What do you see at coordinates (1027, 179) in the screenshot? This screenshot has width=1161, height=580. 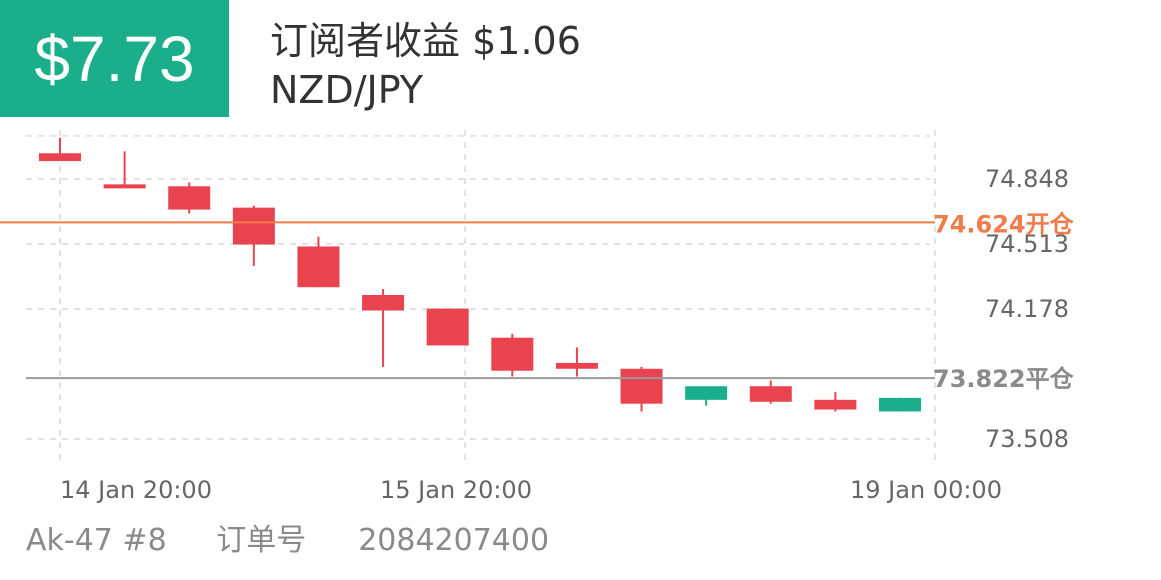 I see `y-tick-label: 74.848` at bounding box center [1027, 179].